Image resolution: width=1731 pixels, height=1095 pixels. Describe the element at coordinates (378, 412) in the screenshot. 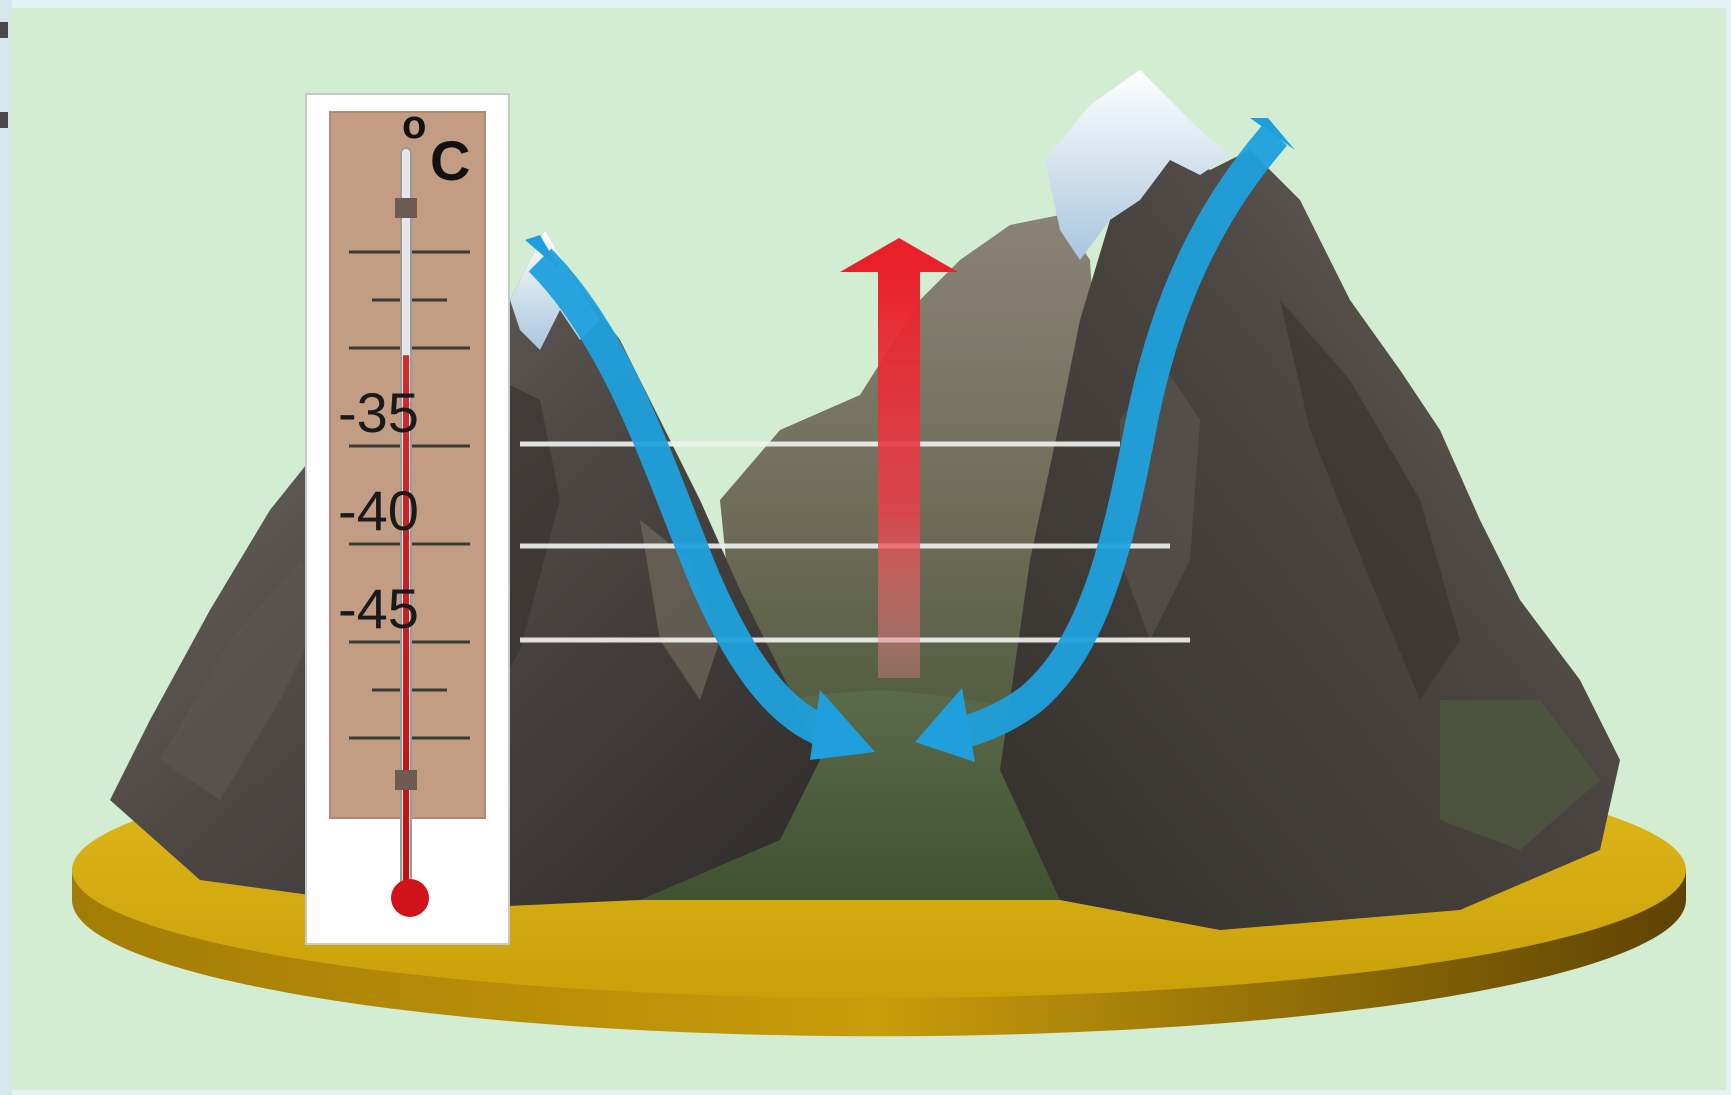

I see `scale-label-35: -35` at that location.